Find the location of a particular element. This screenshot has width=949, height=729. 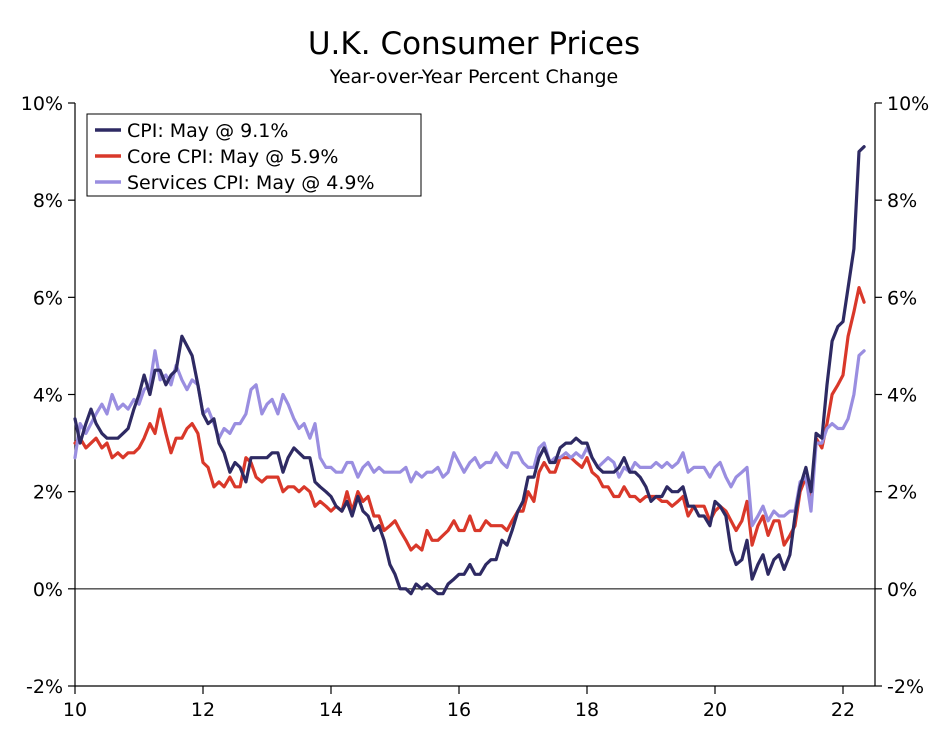

legend-label-3: Services CPI: May @ 4.9% is located at coordinates (251, 183).